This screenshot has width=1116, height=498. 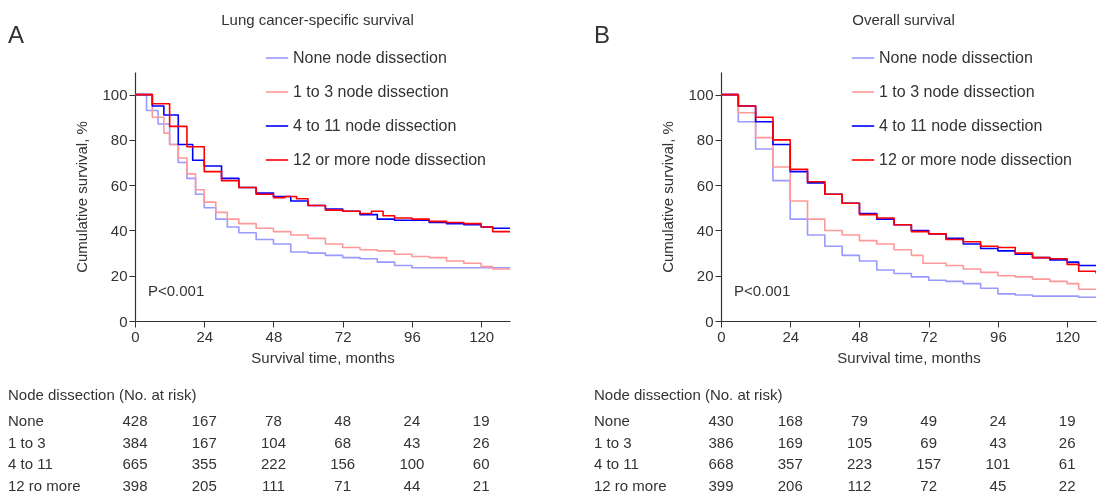 I want to click on text: 68, so click(x=343, y=442).